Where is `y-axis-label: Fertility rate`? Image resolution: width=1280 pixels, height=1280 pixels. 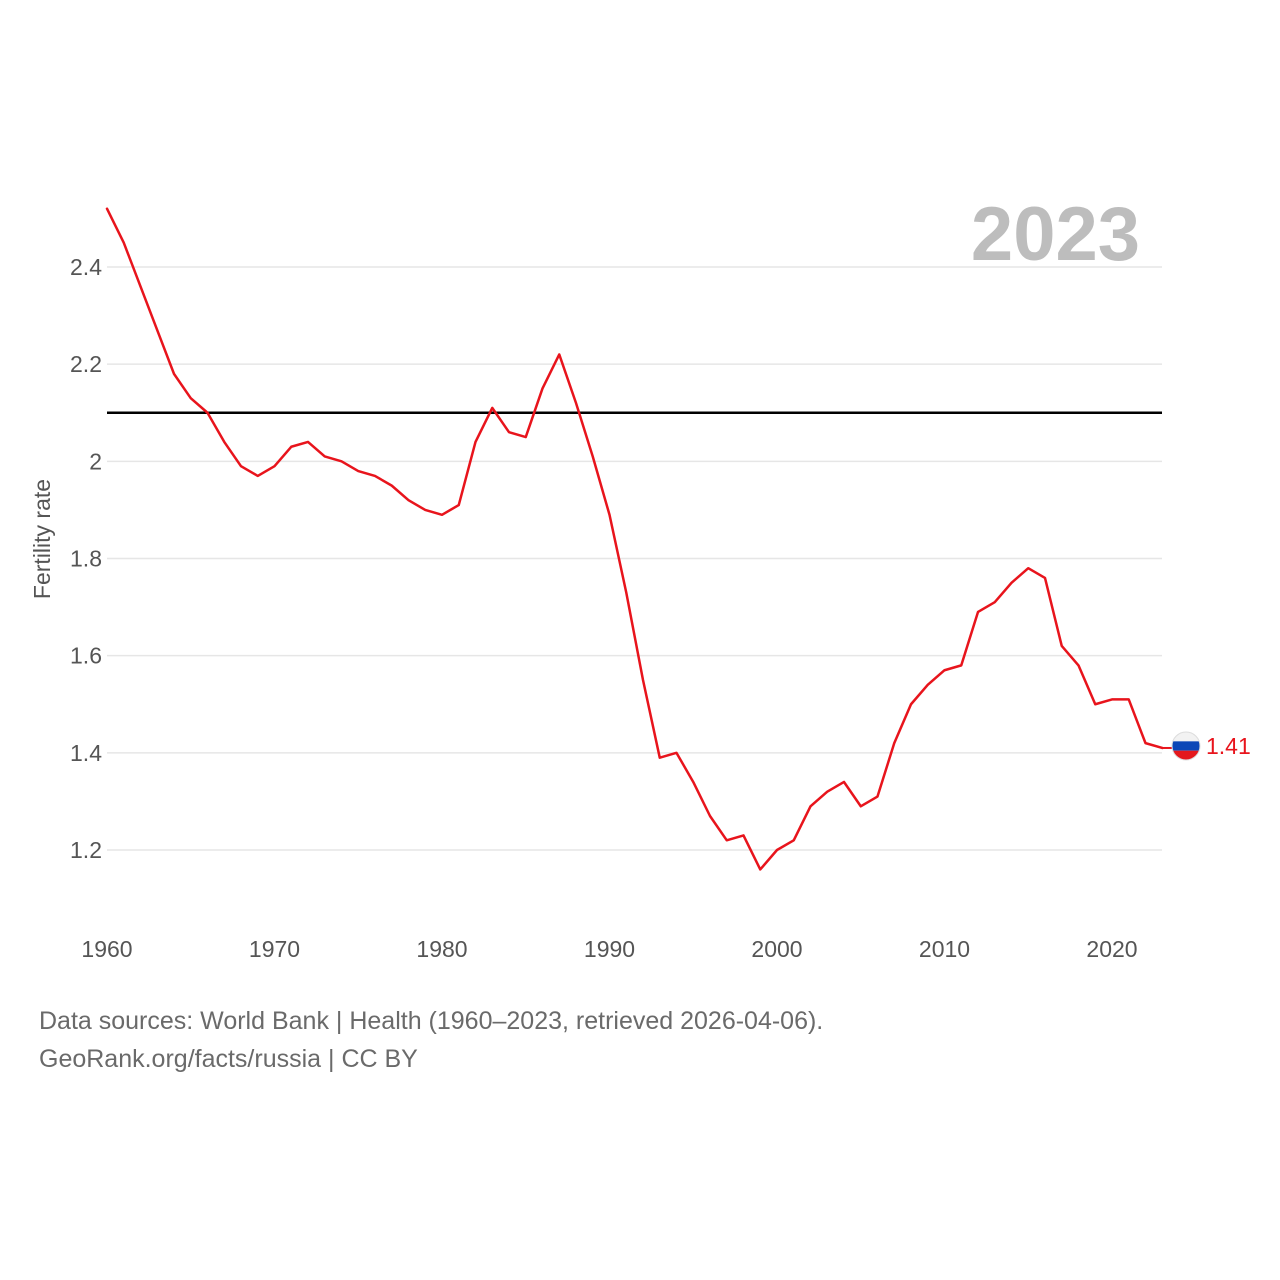
y-axis-label: Fertility rate is located at coordinates (42, 539).